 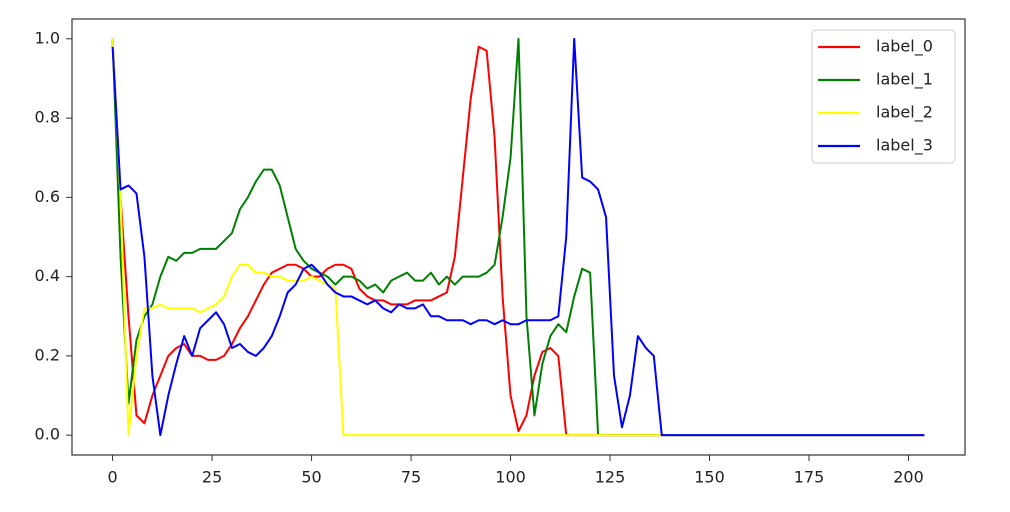 What do you see at coordinates (908, 477) in the screenshot?
I see `x-tick-label: 200` at bounding box center [908, 477].